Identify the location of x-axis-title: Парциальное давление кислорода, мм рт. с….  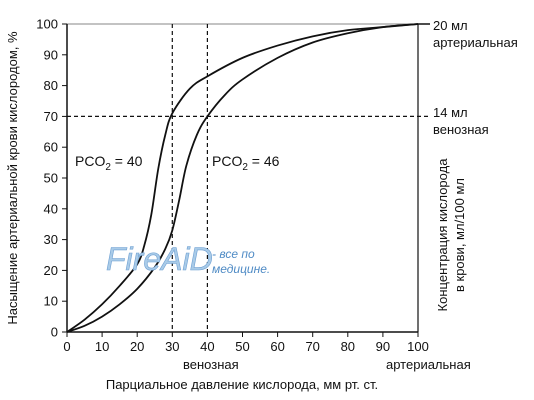
(242, 384).